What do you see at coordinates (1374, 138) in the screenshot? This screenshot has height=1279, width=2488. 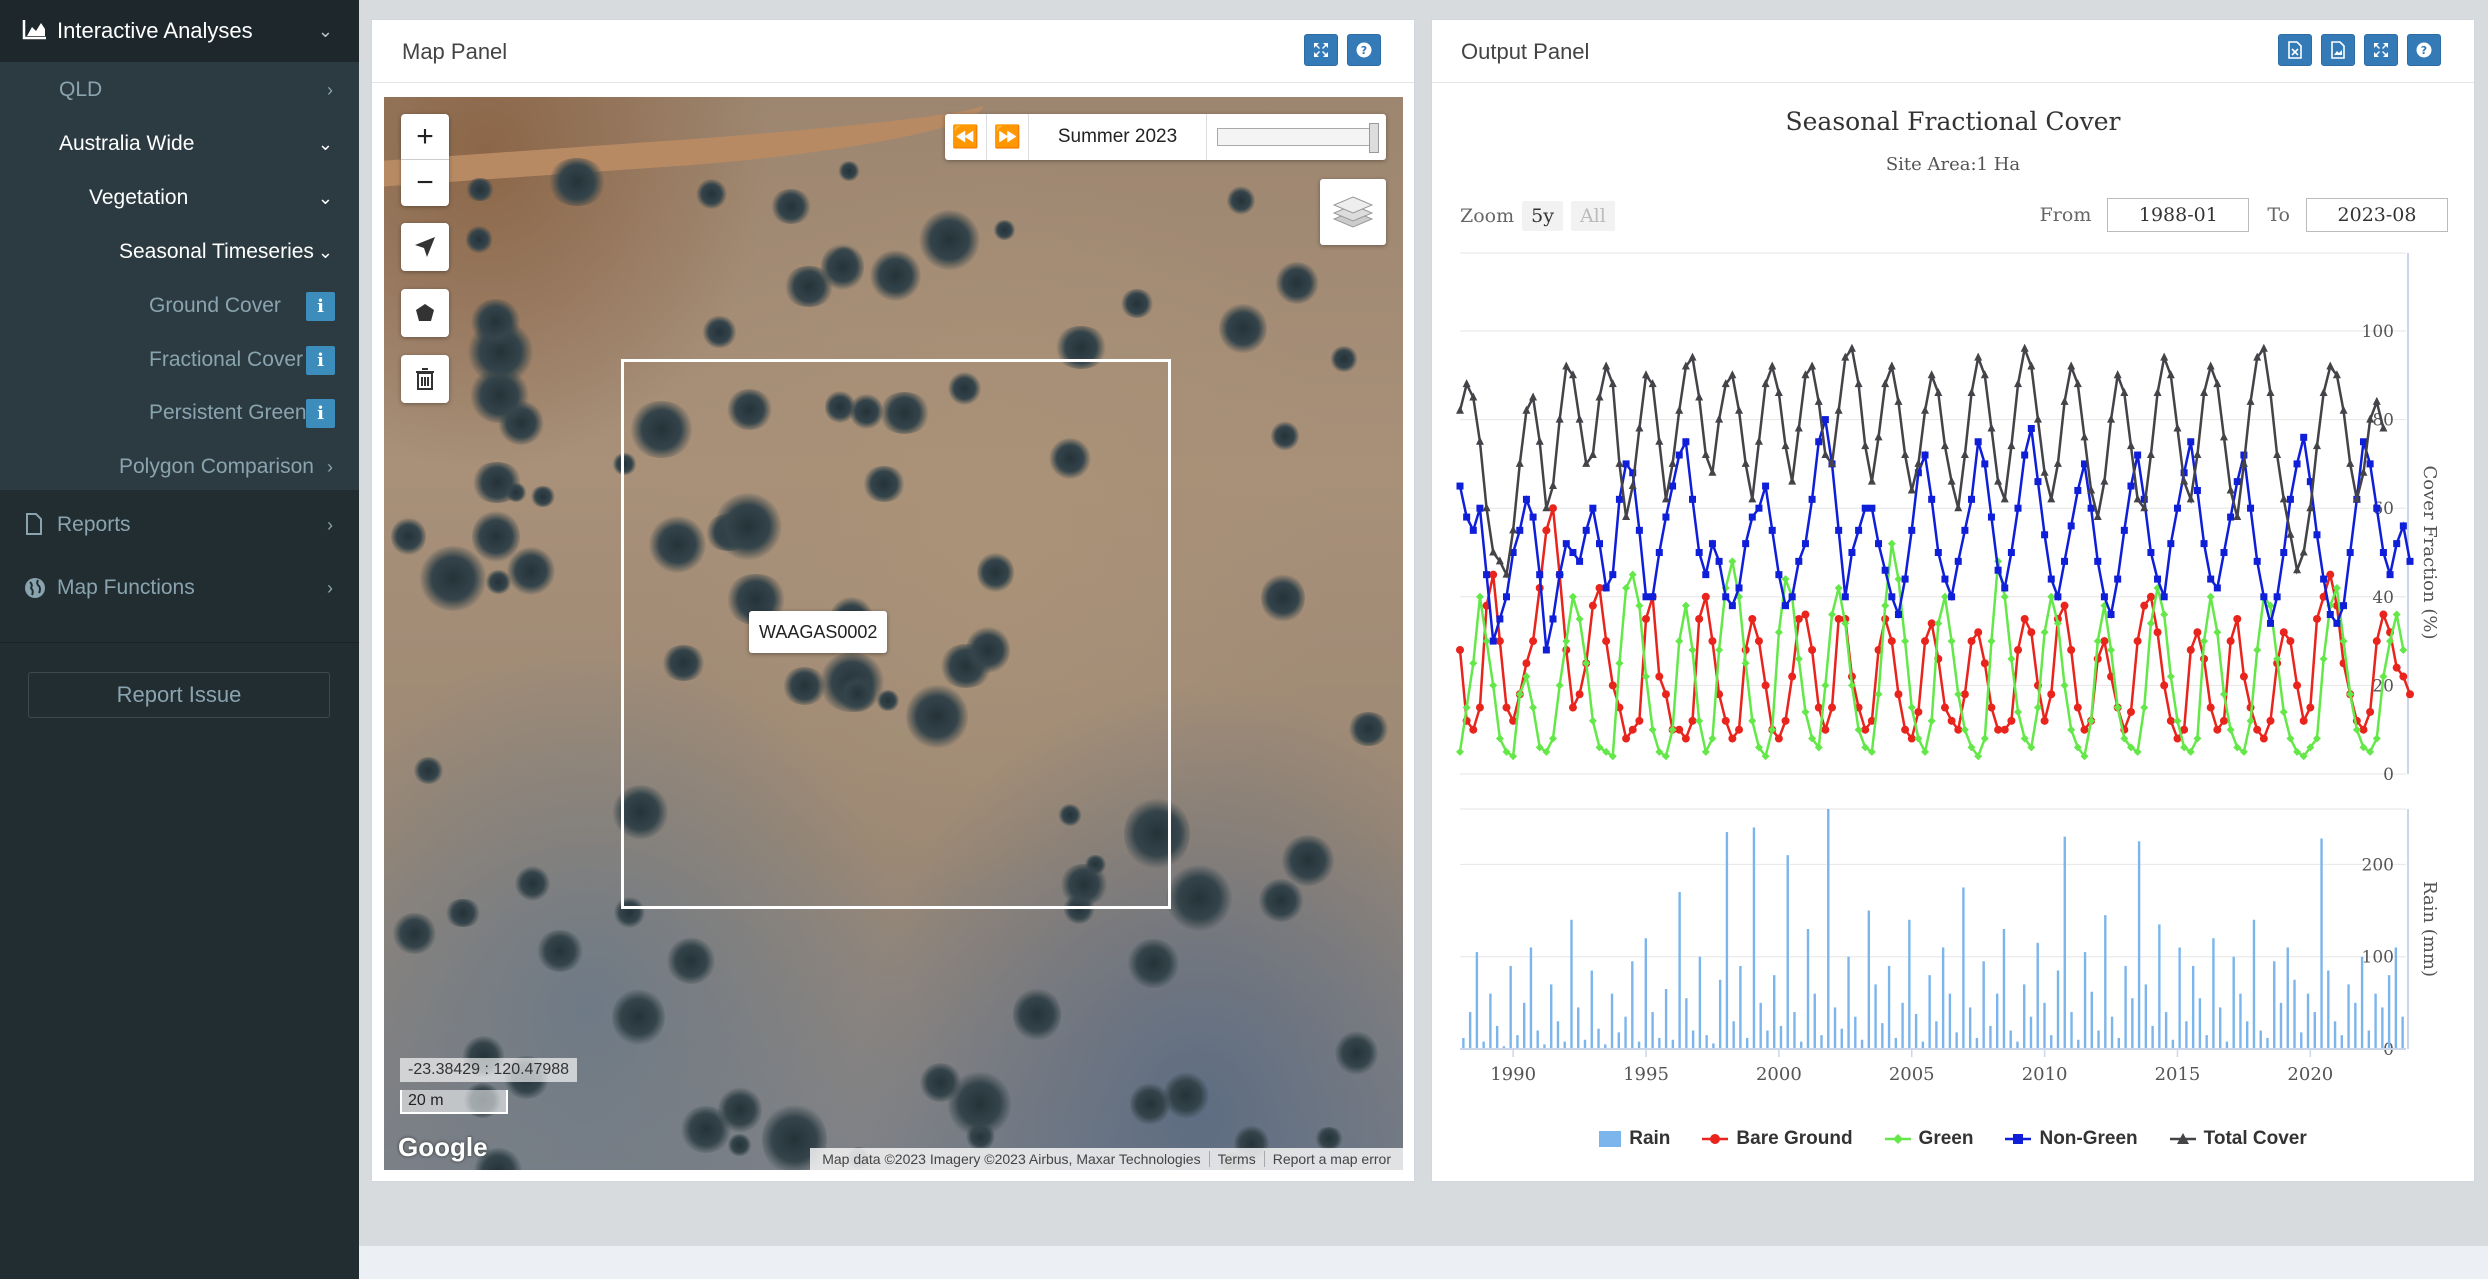 I see `slider-thumb` at bounding box center [1374, 138].